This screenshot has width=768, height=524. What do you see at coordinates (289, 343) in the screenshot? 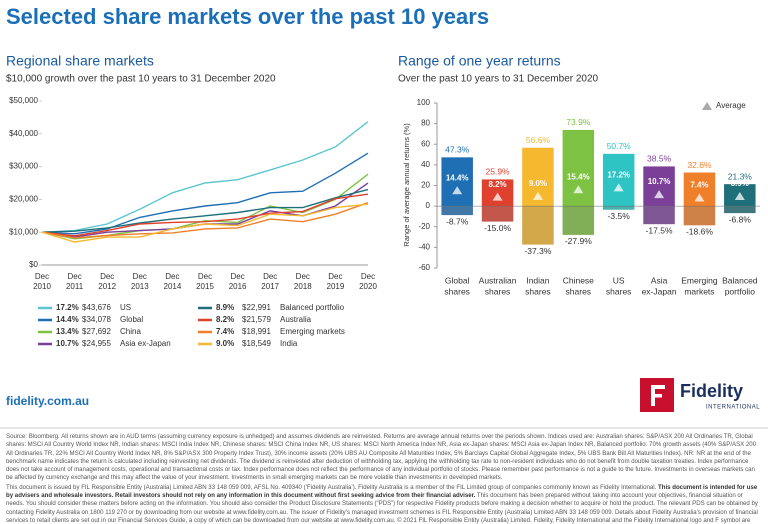
I see `legend-name: India` at bounding box center [289, 343].